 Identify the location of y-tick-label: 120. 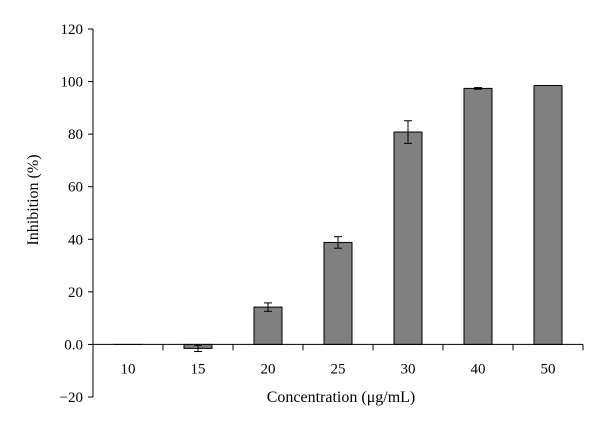
(72, 30).